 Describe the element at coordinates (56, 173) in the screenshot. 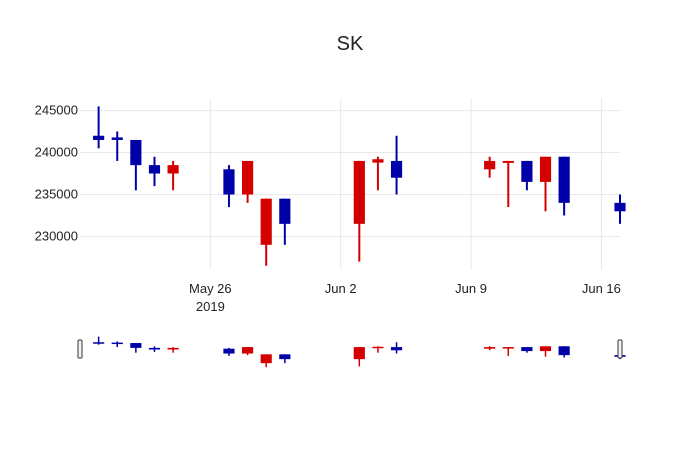

I see `y-axis: 230000 235000 240000 245000` at that location.